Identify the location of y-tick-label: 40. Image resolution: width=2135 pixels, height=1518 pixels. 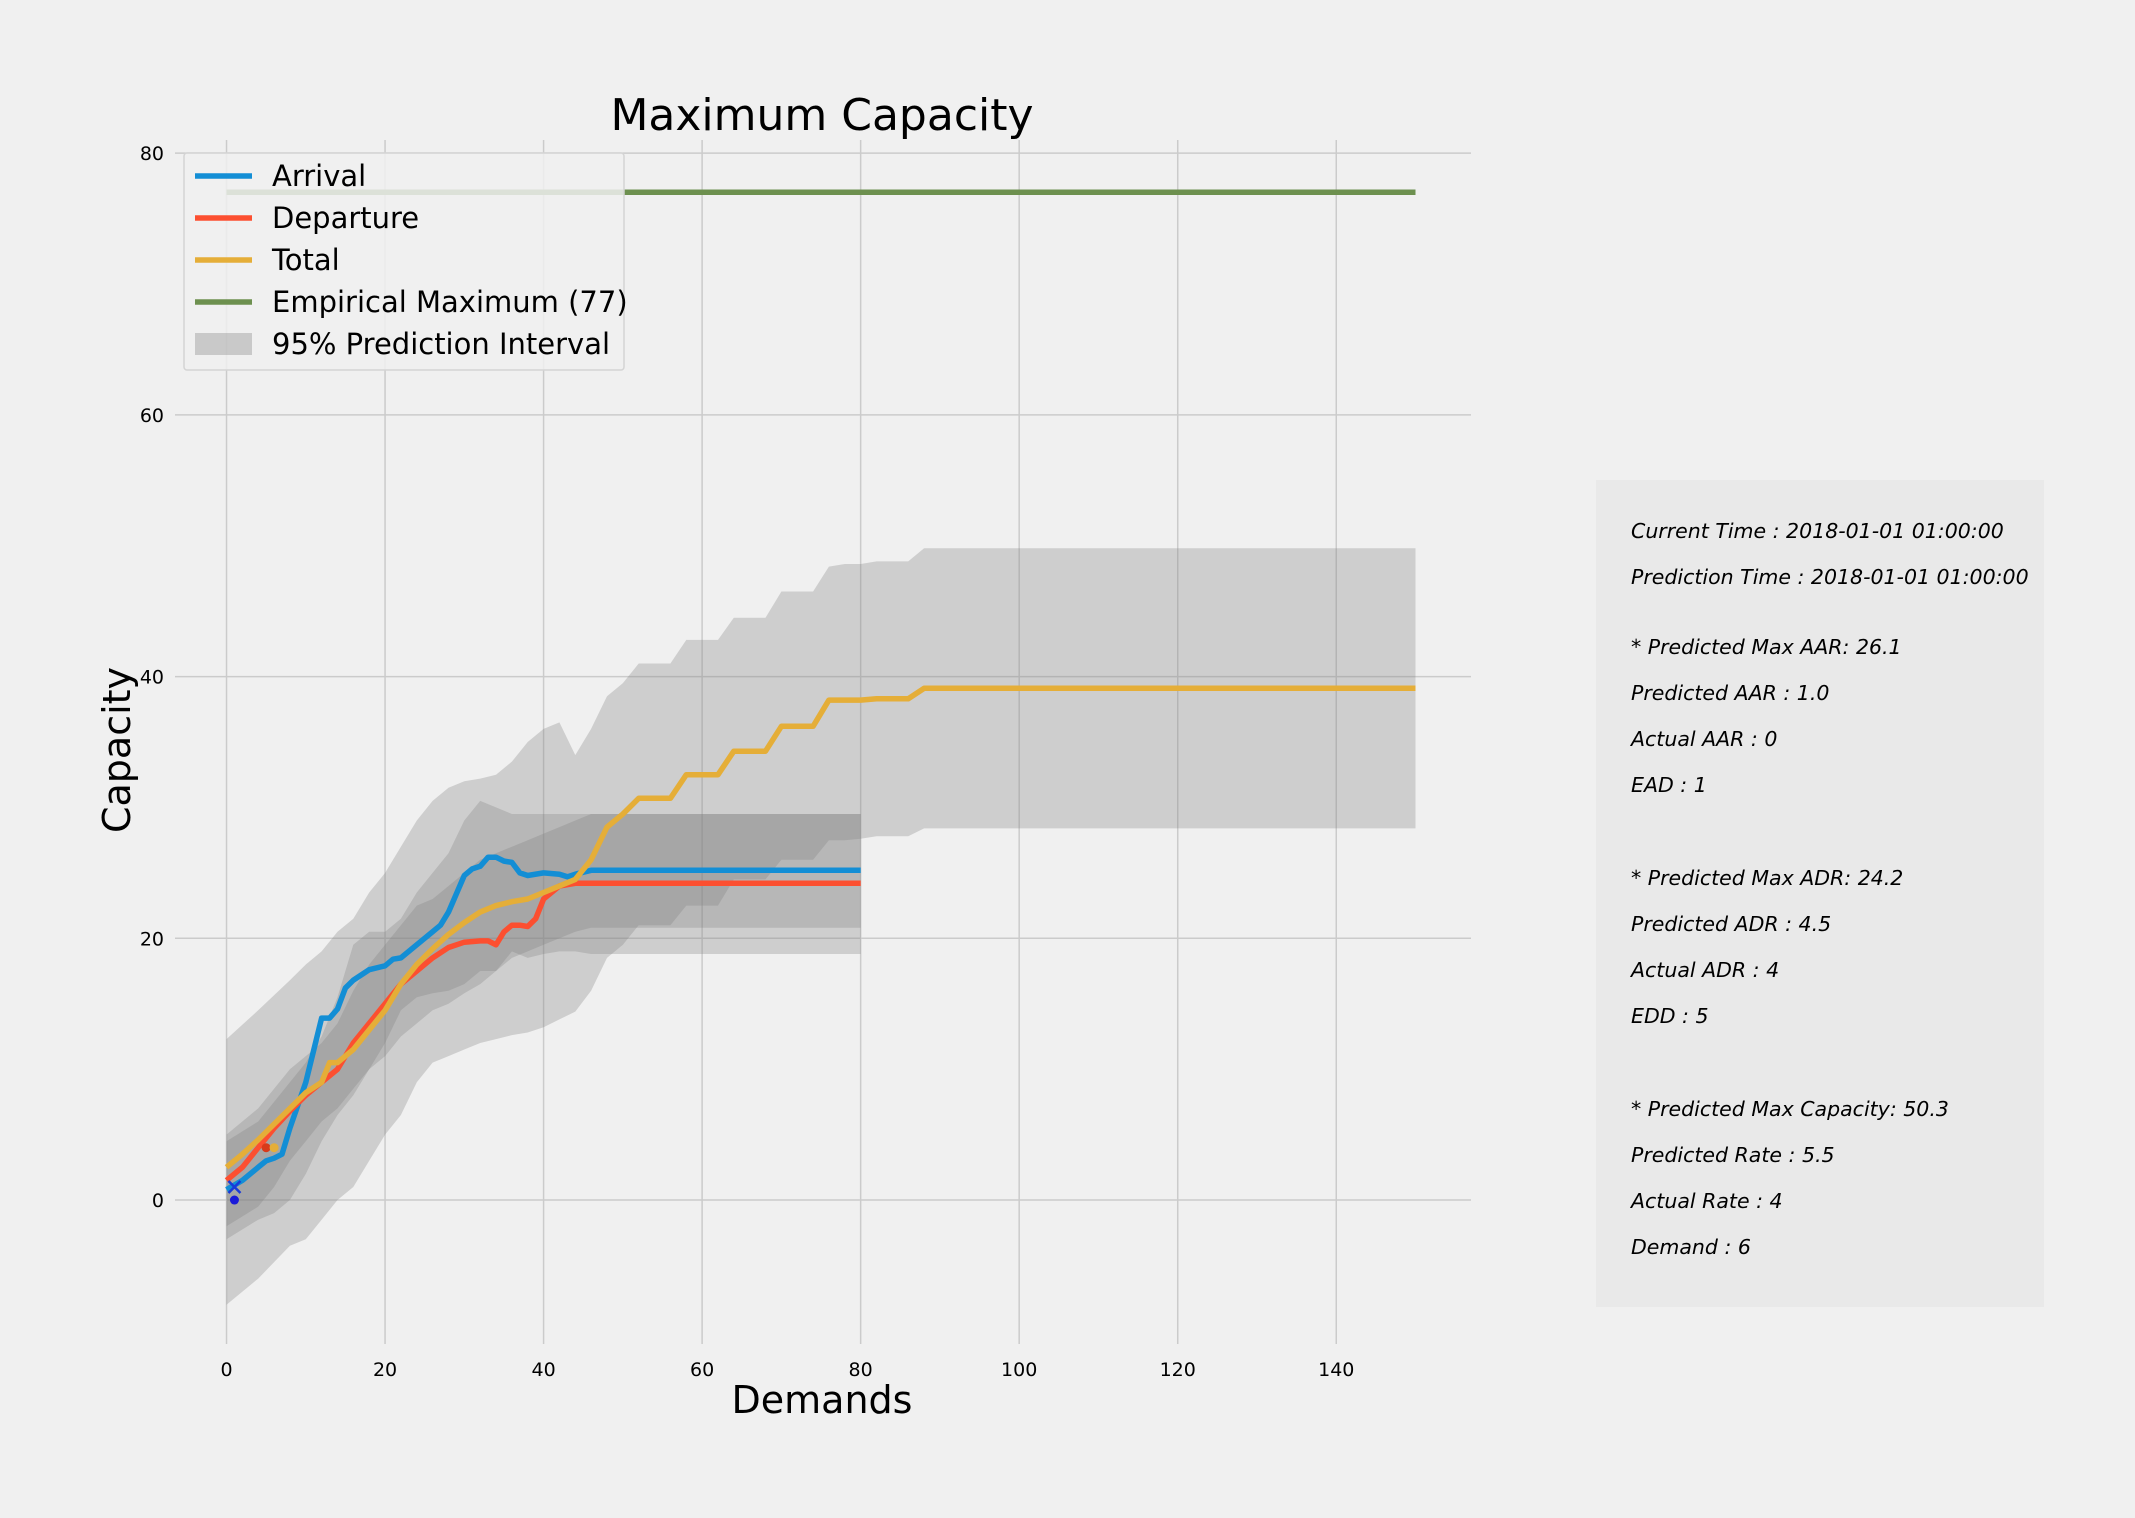
(152, 678).